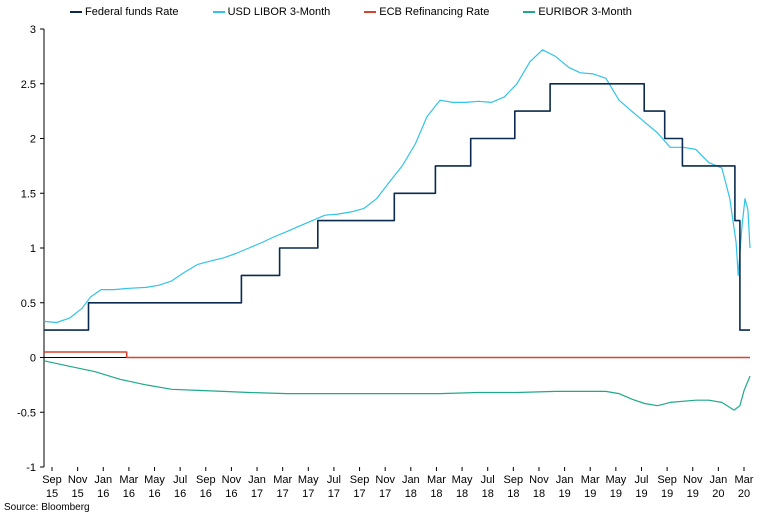 The height and width of the screenshot is (518, 770). What do you see at coordinates (33, 359) in the screenshot?
I see `y-tick-label: 0` at bounding box center [33, 359].